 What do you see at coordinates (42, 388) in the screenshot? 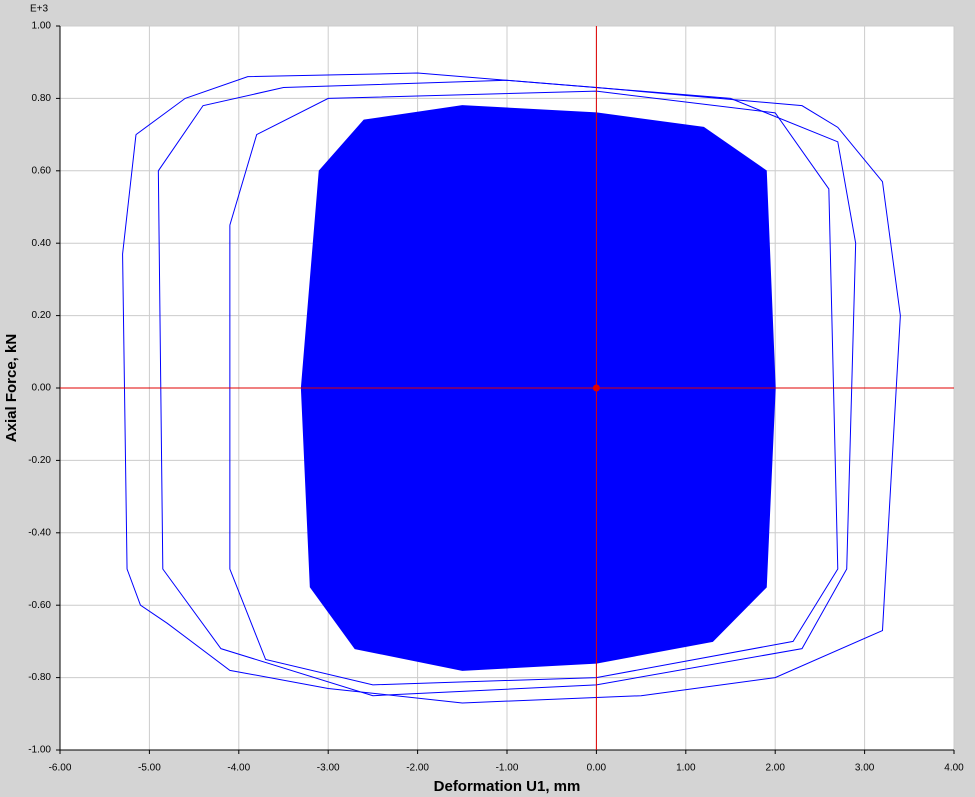
I see `y-tick-label: 0.00` at bounding box center [42, 388].